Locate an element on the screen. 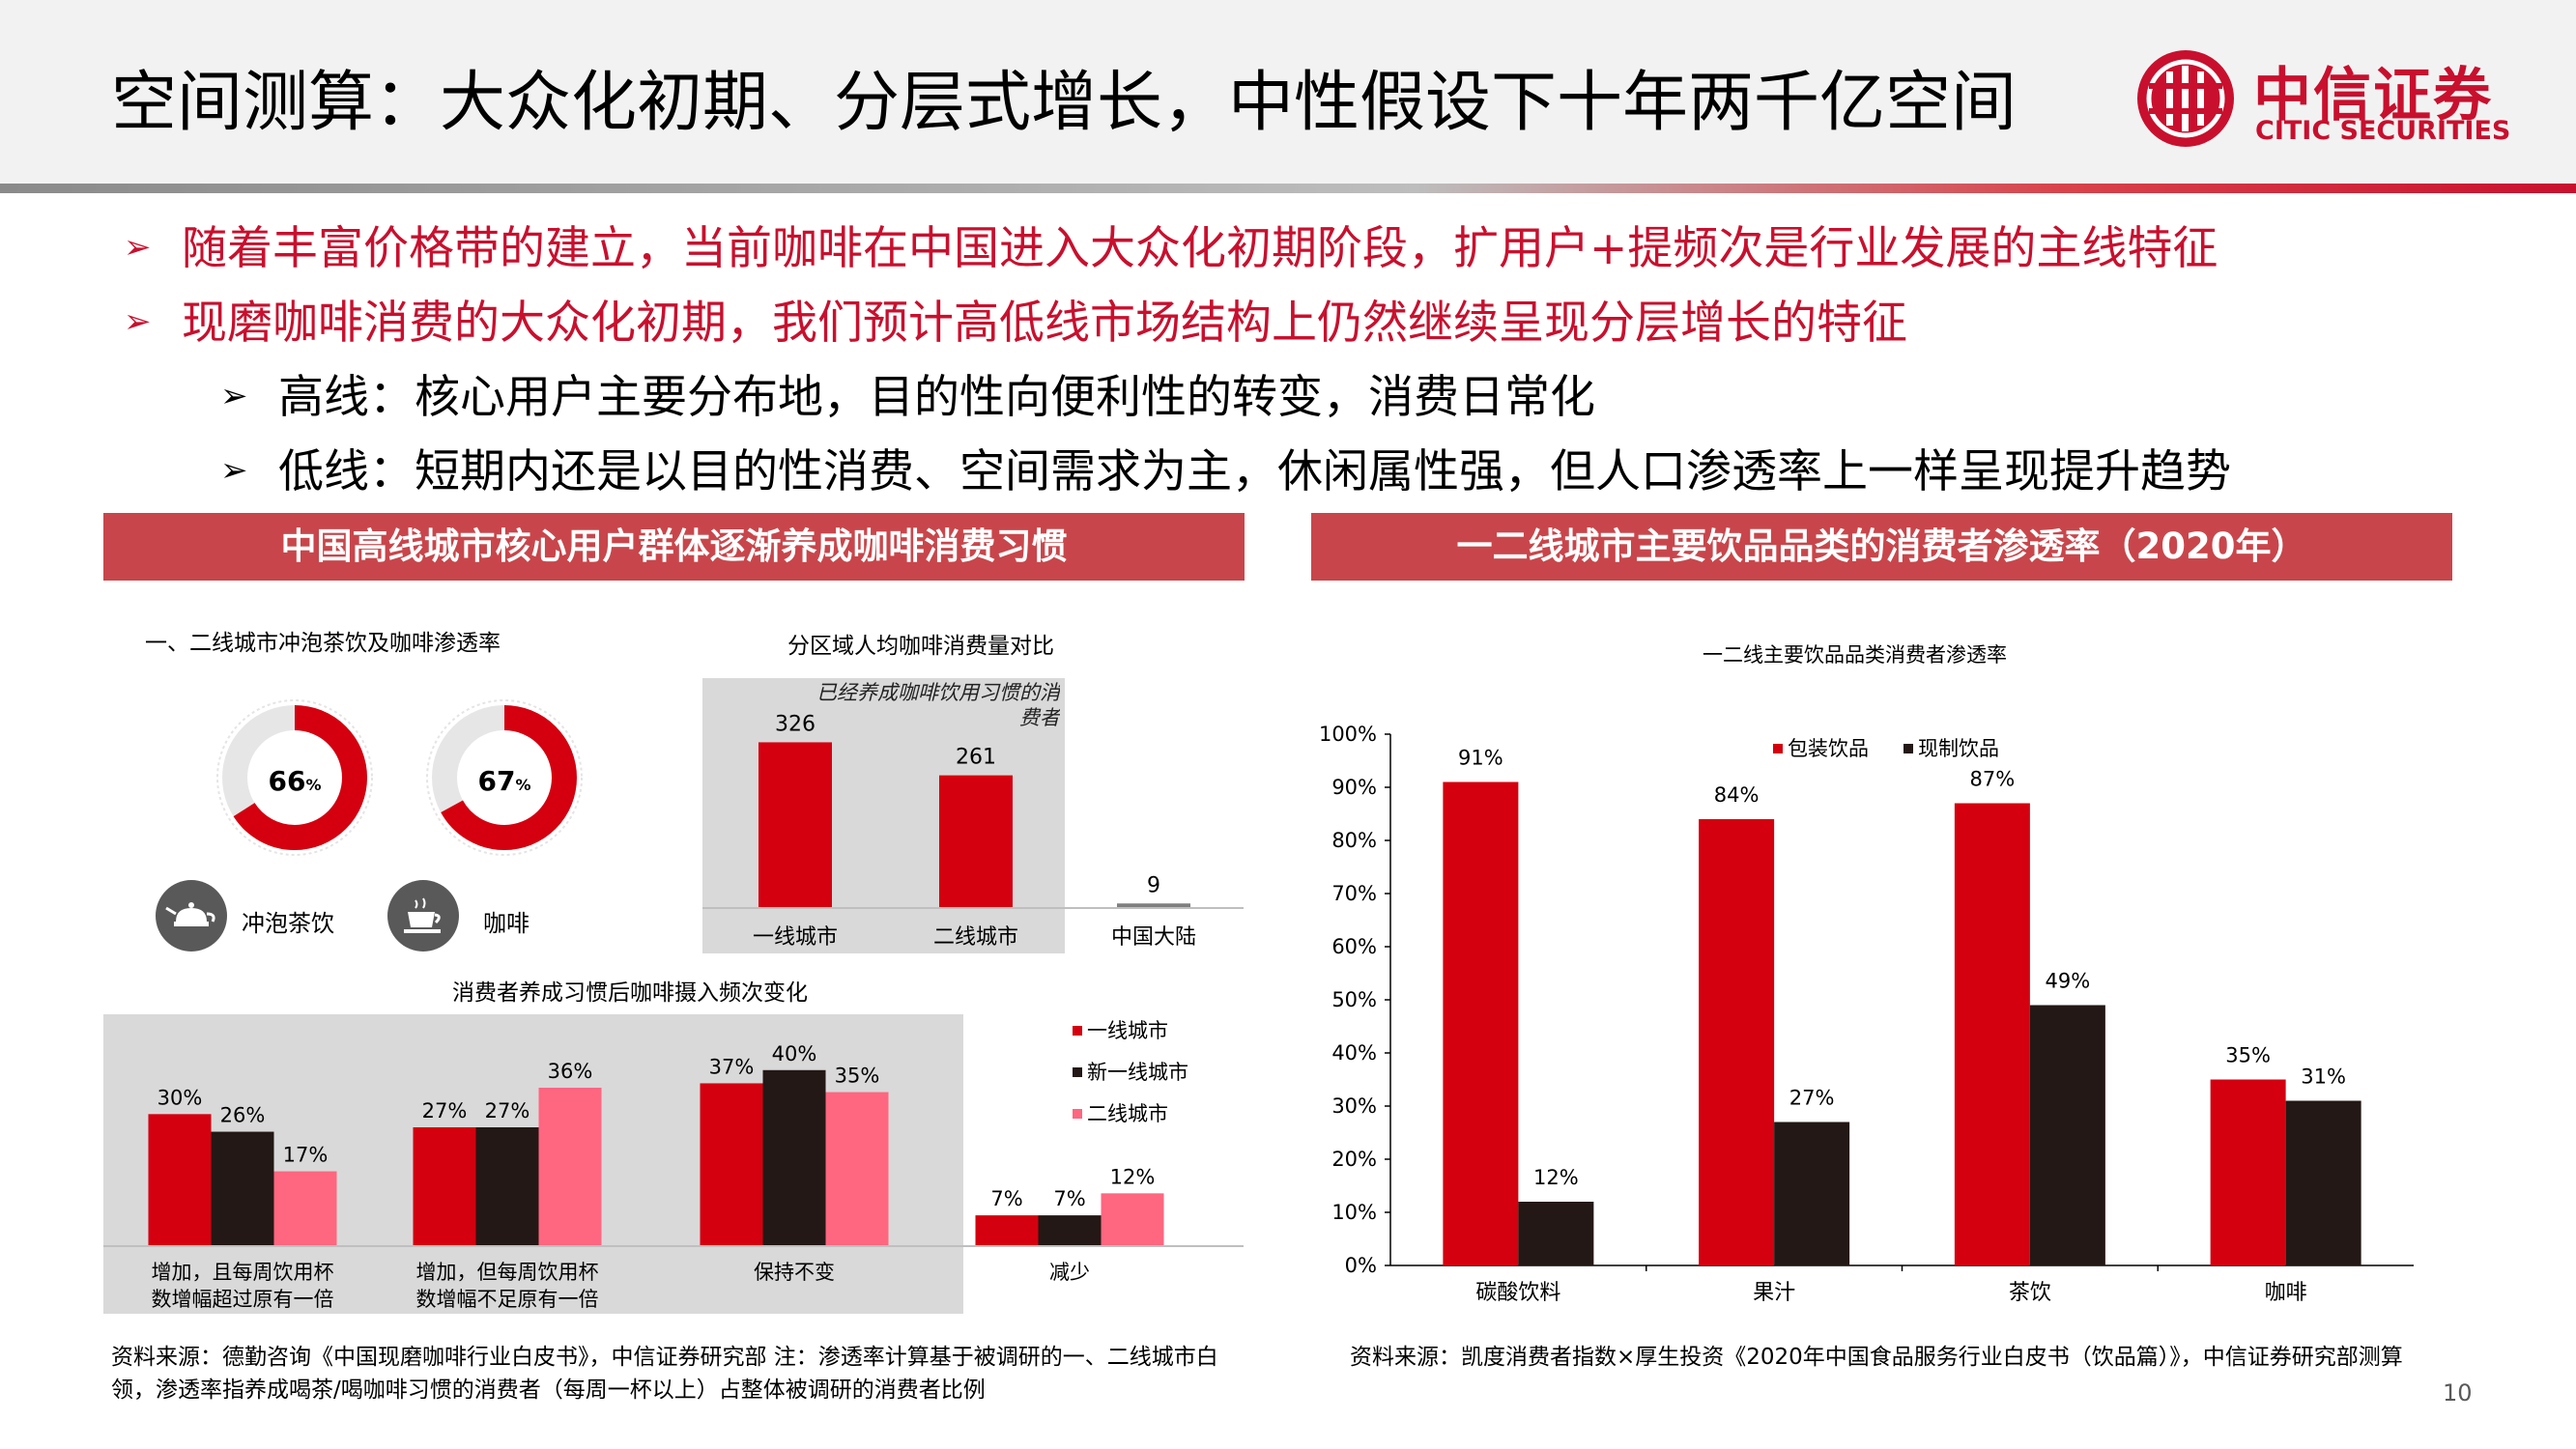 This screenshot has width=2576, height=1449. logo-name: 中信证券 is located at coordinates (2373, 95).